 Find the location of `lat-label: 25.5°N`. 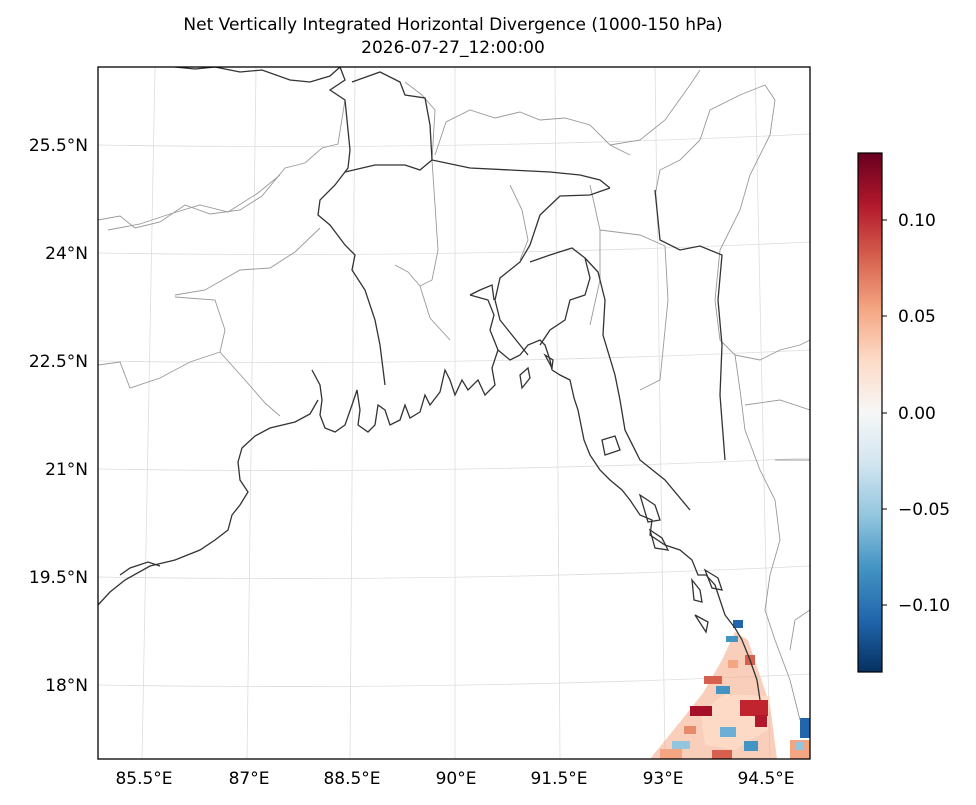

lat-label: 25.5°N is located at coordinates (58, 146).